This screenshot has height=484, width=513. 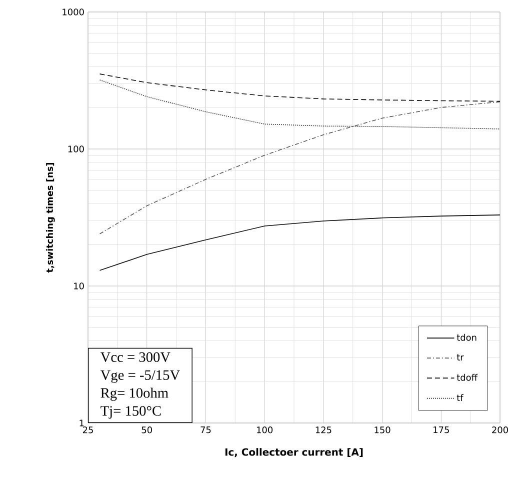 What do you see at coordinates (76, 149) in the screenshot?
I see `y-tick-label: 100` at bounding box center [76, 149].